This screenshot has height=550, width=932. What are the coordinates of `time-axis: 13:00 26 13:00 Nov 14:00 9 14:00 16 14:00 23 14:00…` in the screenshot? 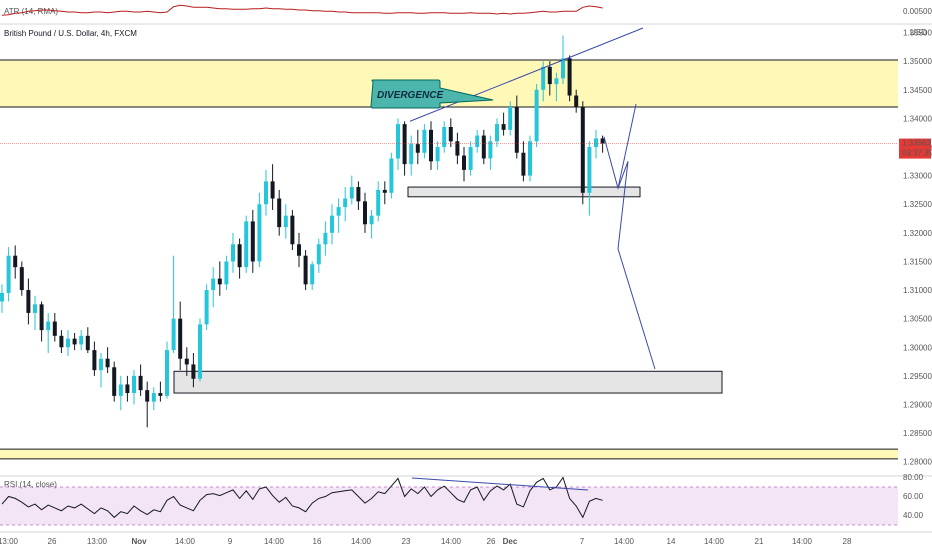 It's located at (426, 541).